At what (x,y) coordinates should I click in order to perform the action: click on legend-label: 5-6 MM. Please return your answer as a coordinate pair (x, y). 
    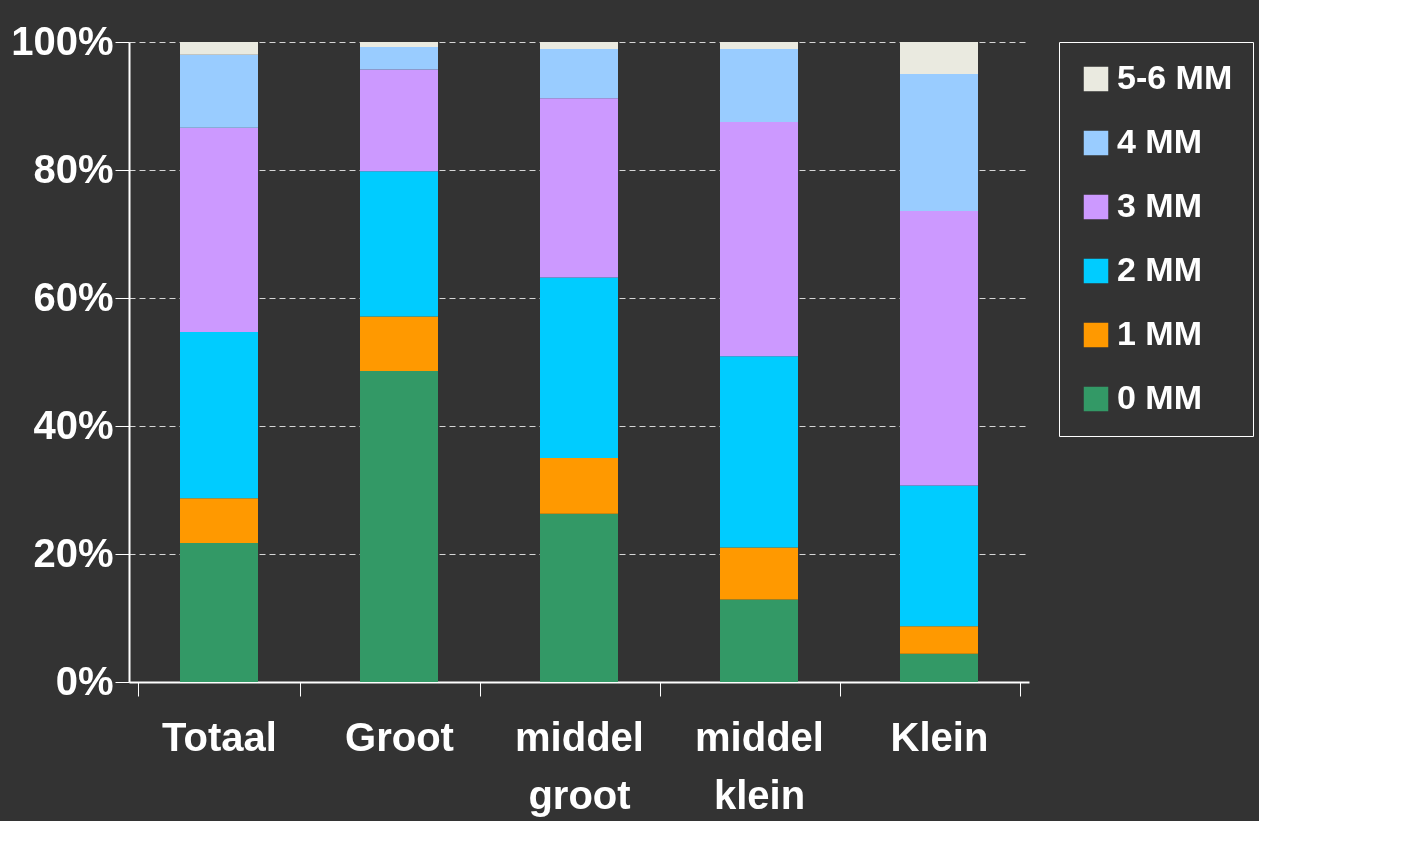
    Looking at the image, I should click on (1175, 77).